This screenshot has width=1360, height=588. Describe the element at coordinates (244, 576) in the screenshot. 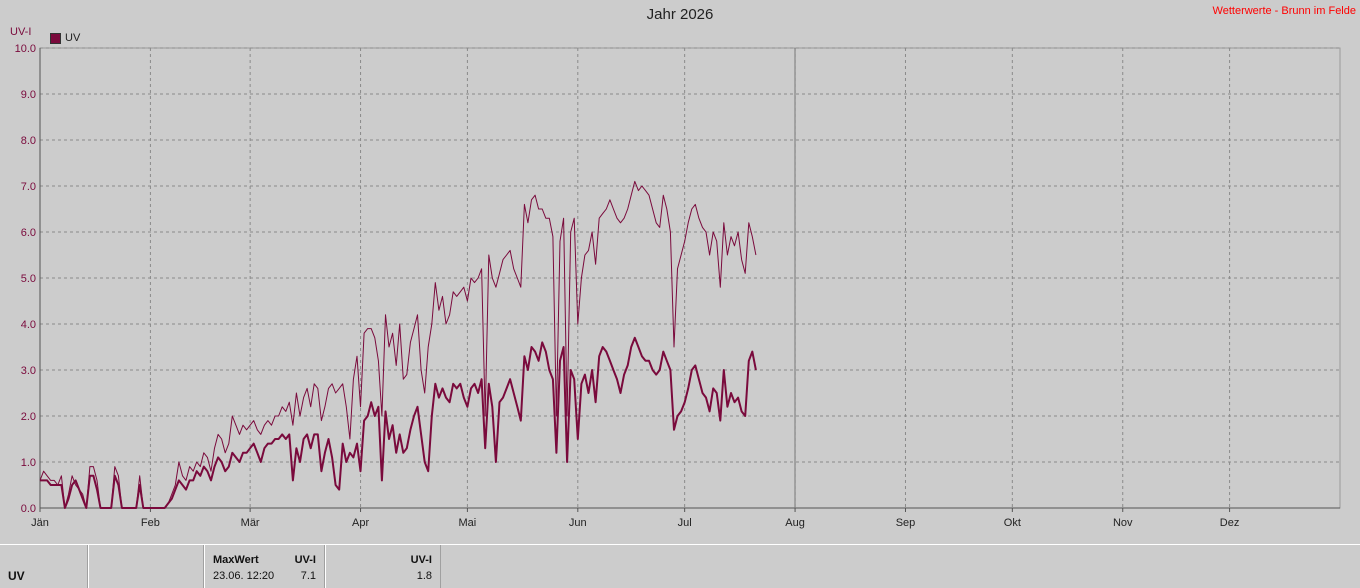

I see `footer-max-time: 23.06. 12:20` at that location.